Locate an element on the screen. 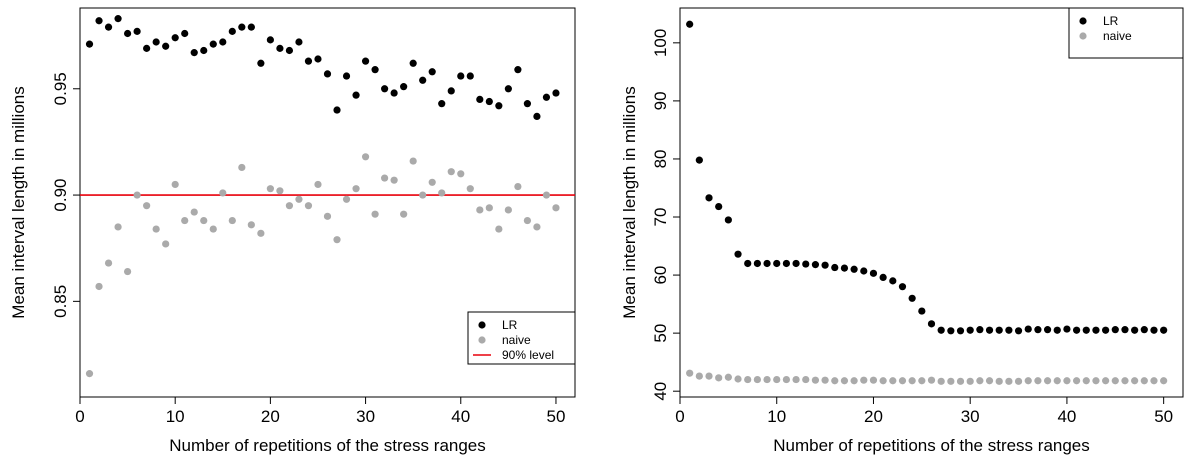  x-tick-label: 10 is located at coordinates (175, 416).